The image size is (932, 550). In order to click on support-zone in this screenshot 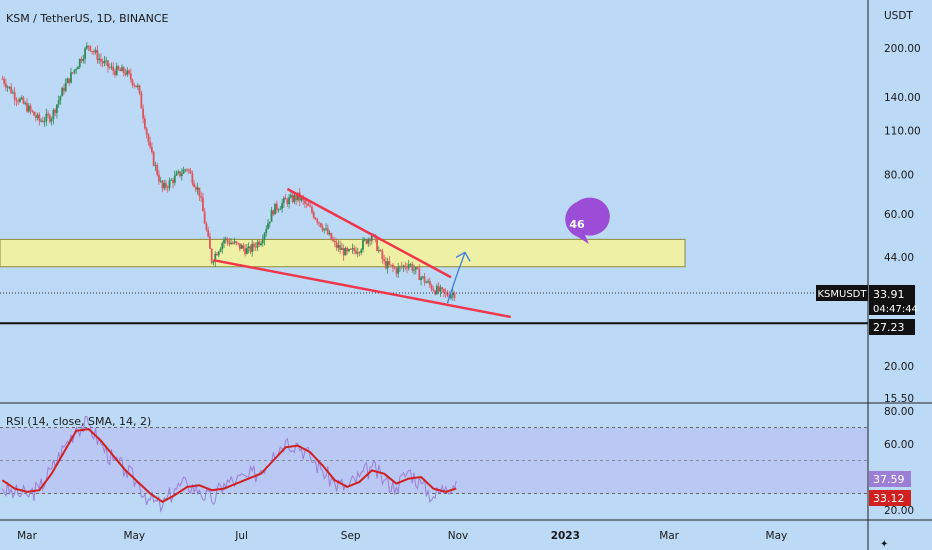, I will do `click(343, 253)`.